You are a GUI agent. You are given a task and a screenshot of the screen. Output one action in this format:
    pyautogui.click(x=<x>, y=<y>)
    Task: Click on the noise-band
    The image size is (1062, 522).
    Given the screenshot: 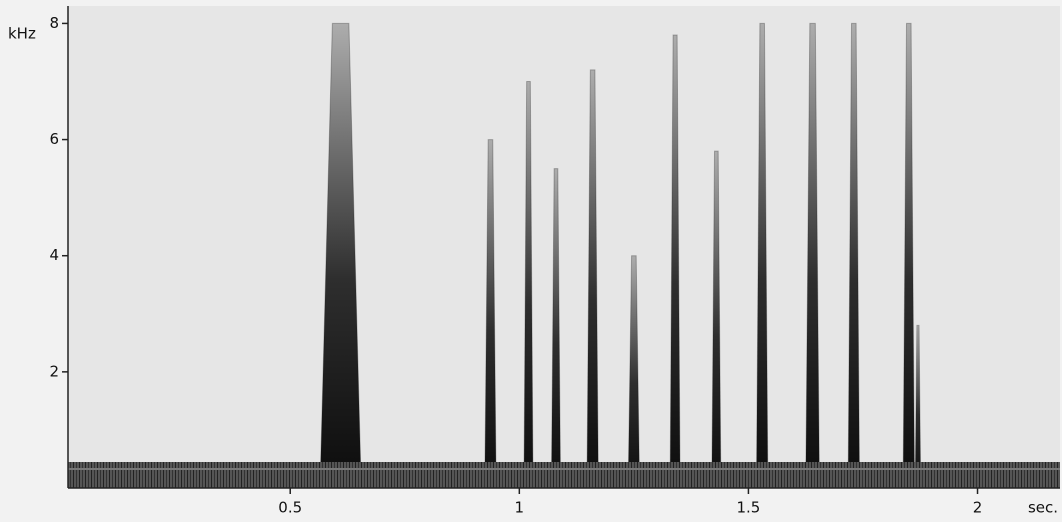 What is the action you would take?
    pyautogui.click(x=564, y=475)
    